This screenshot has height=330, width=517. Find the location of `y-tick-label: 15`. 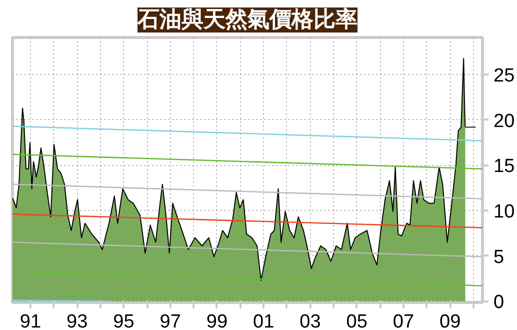

y-tick-label: 15 is located at coordinates (504, 167).